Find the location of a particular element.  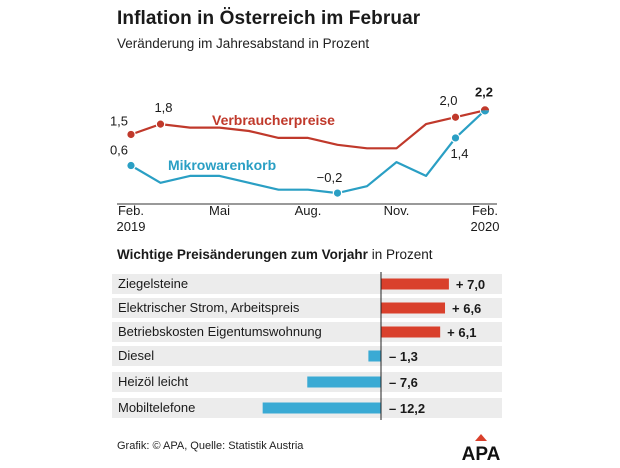

bar-category-label: Betriebskosten Eigentumswohnung is located at coordinates (220, 331).